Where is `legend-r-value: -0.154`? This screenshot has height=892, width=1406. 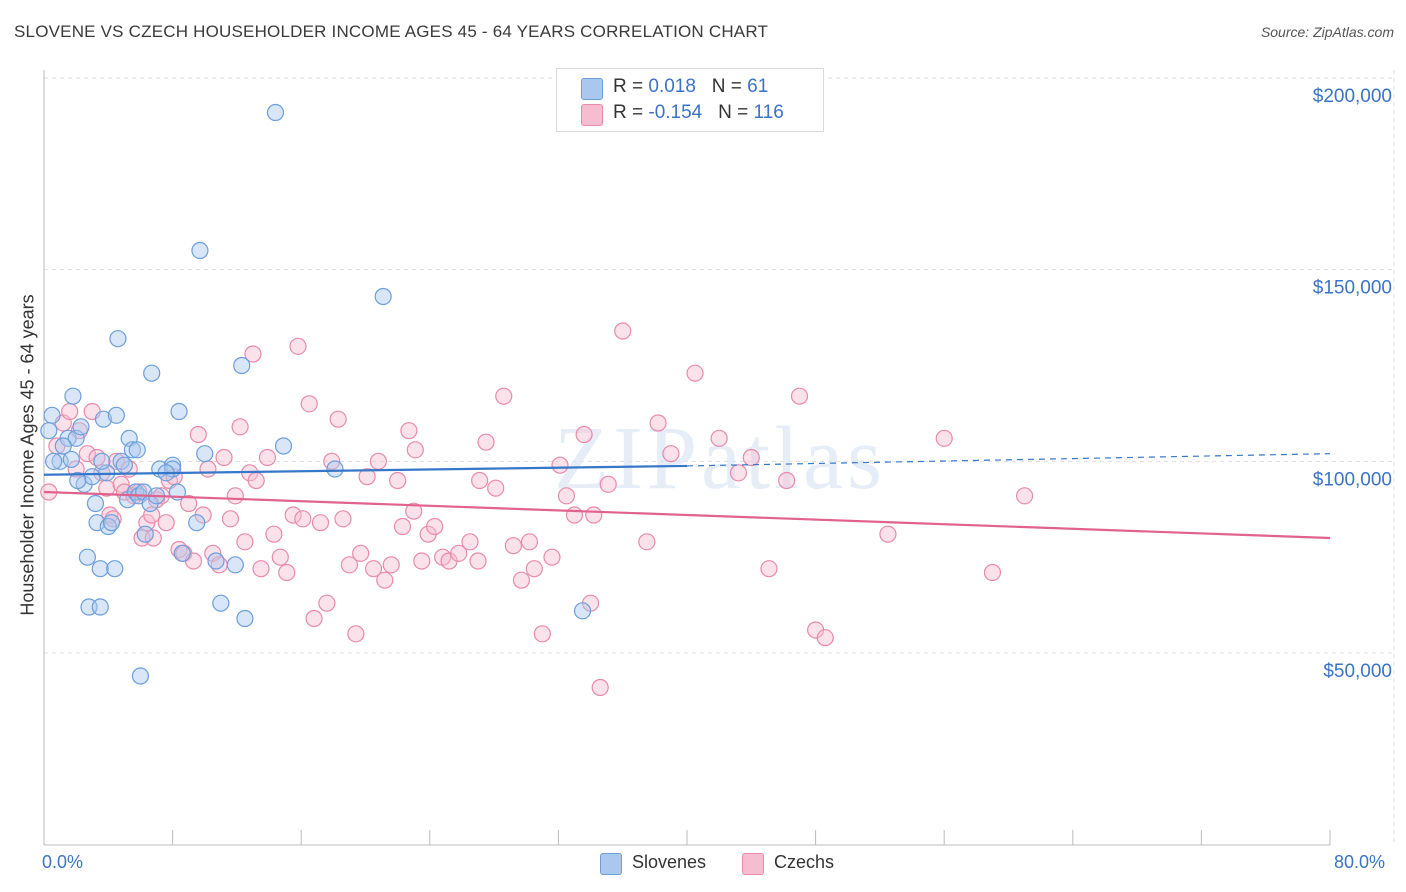 legend-r-value: -0.154 is located at coordinates (675, 112).